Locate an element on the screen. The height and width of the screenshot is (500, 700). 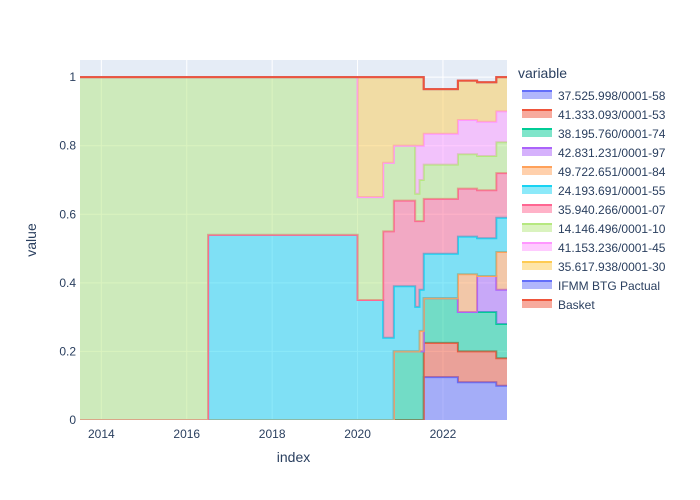
x-tick-label: 2022 is located at coordinates (443, 434).